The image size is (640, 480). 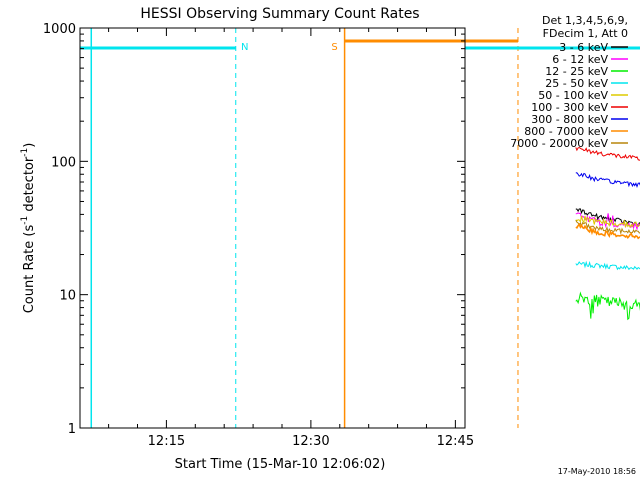 What do you see at coordinates (569, 119) in the screenshot?
I see `legend-item-label: 300 - 800 keV` at bounding box center [569, 119].